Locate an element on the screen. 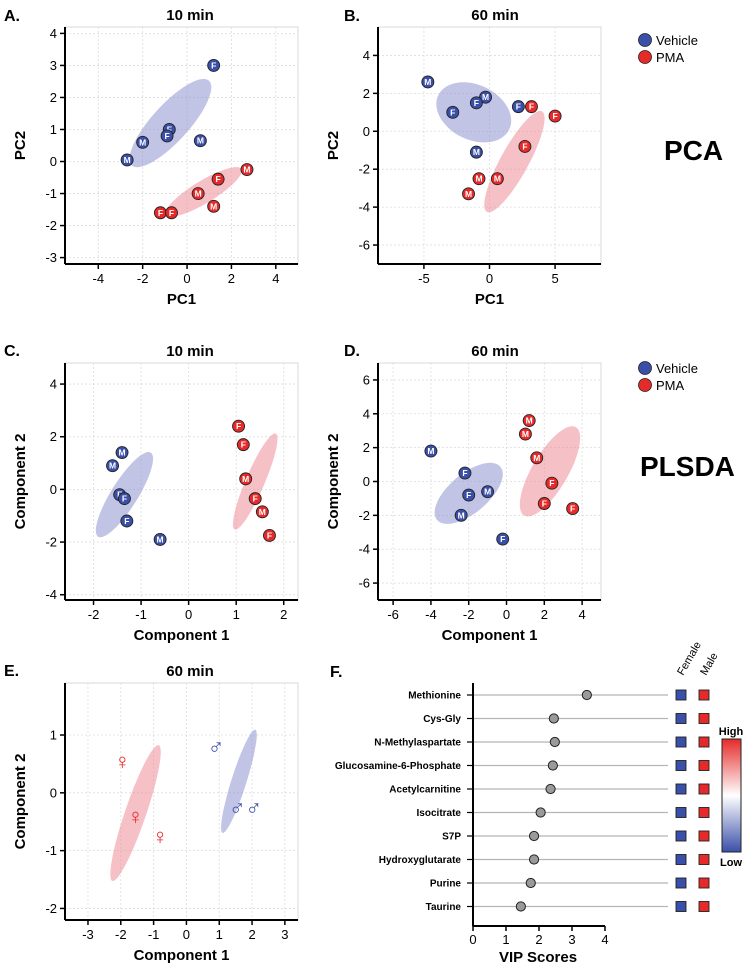  y-tick-label: -1 is located at coordinates (51, 850).